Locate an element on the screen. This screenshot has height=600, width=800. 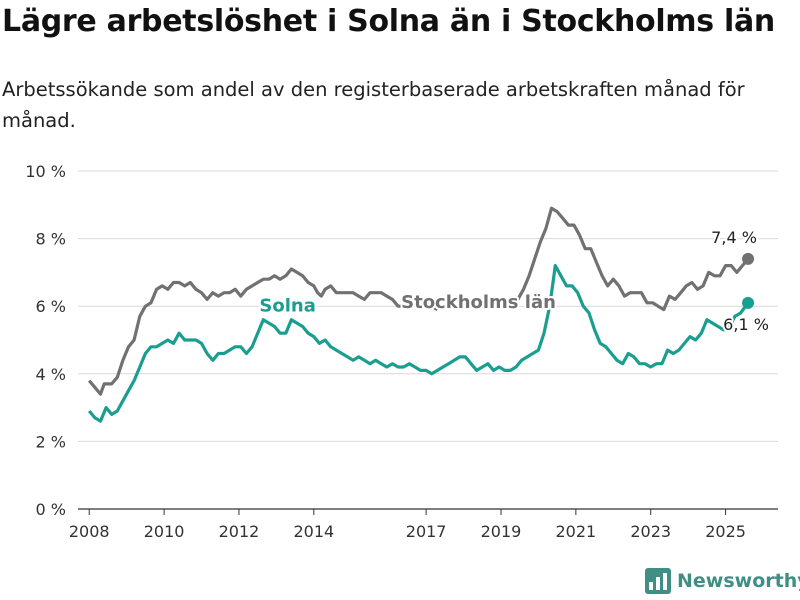
series-label-solna: Solna is located at coordinates (287, 305).